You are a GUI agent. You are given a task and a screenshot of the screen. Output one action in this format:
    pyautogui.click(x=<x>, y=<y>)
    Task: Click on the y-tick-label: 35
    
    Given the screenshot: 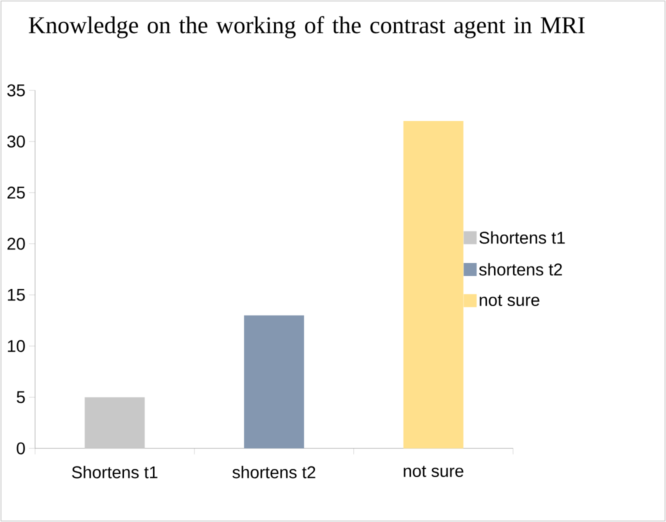 What is the action you would take?
    pyautogui.click(x=16, y=90)
    